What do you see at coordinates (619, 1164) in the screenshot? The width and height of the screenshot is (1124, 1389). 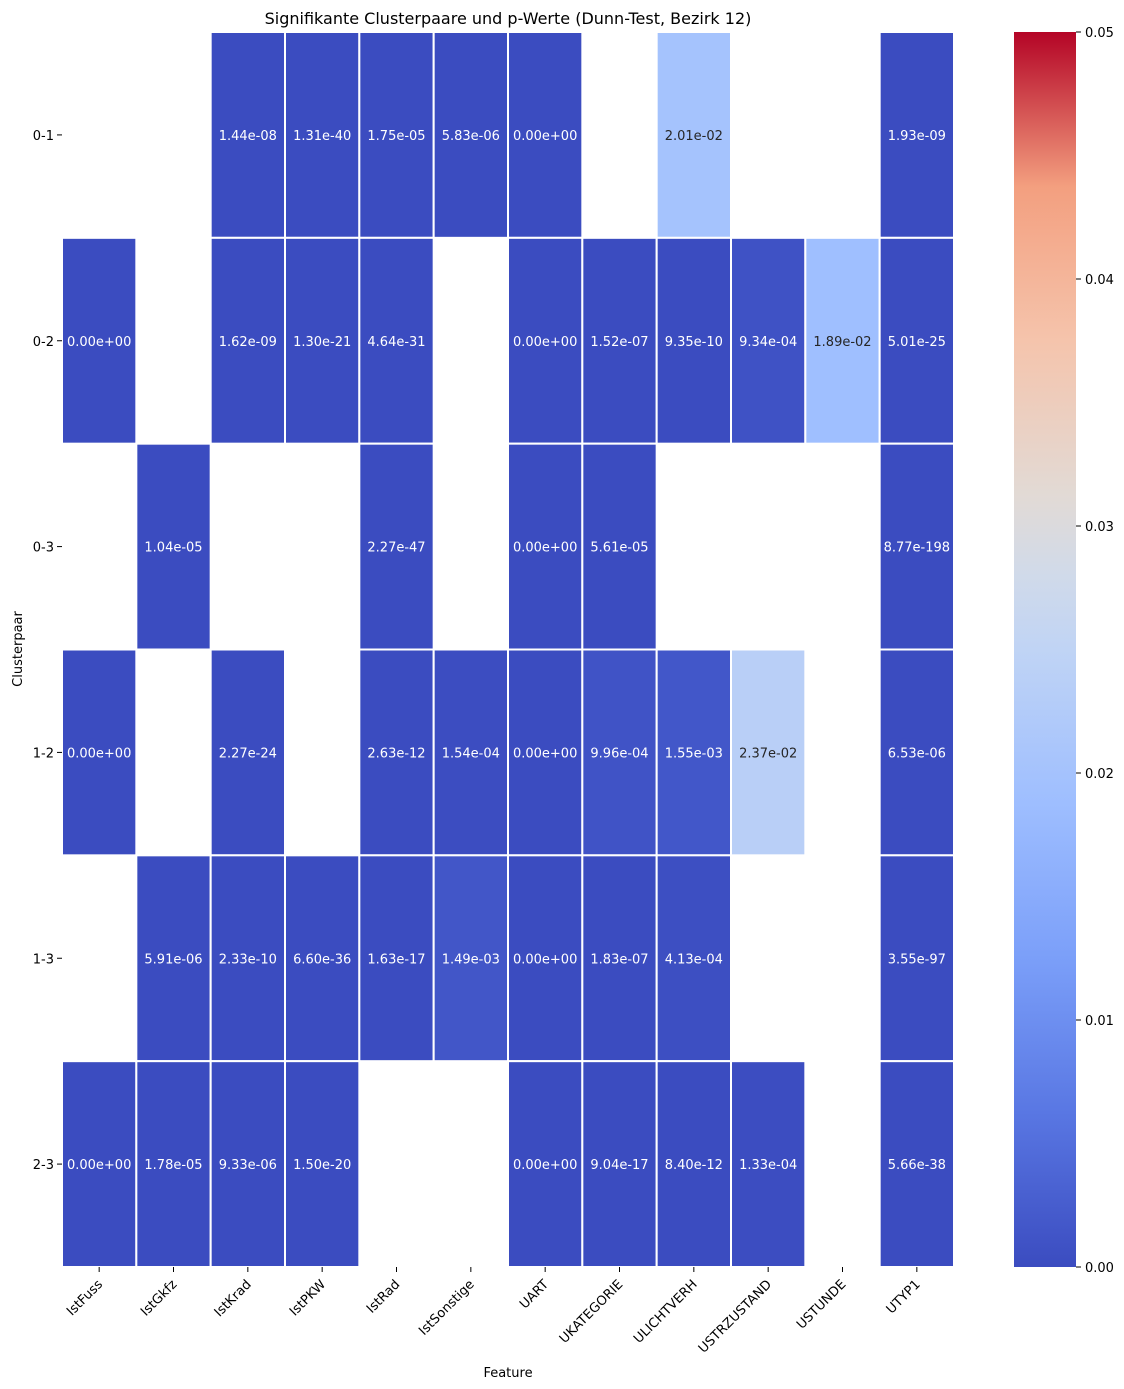 I see `heatmap-cell-2-3-ukategorie` at bounding box center [619, 1164].